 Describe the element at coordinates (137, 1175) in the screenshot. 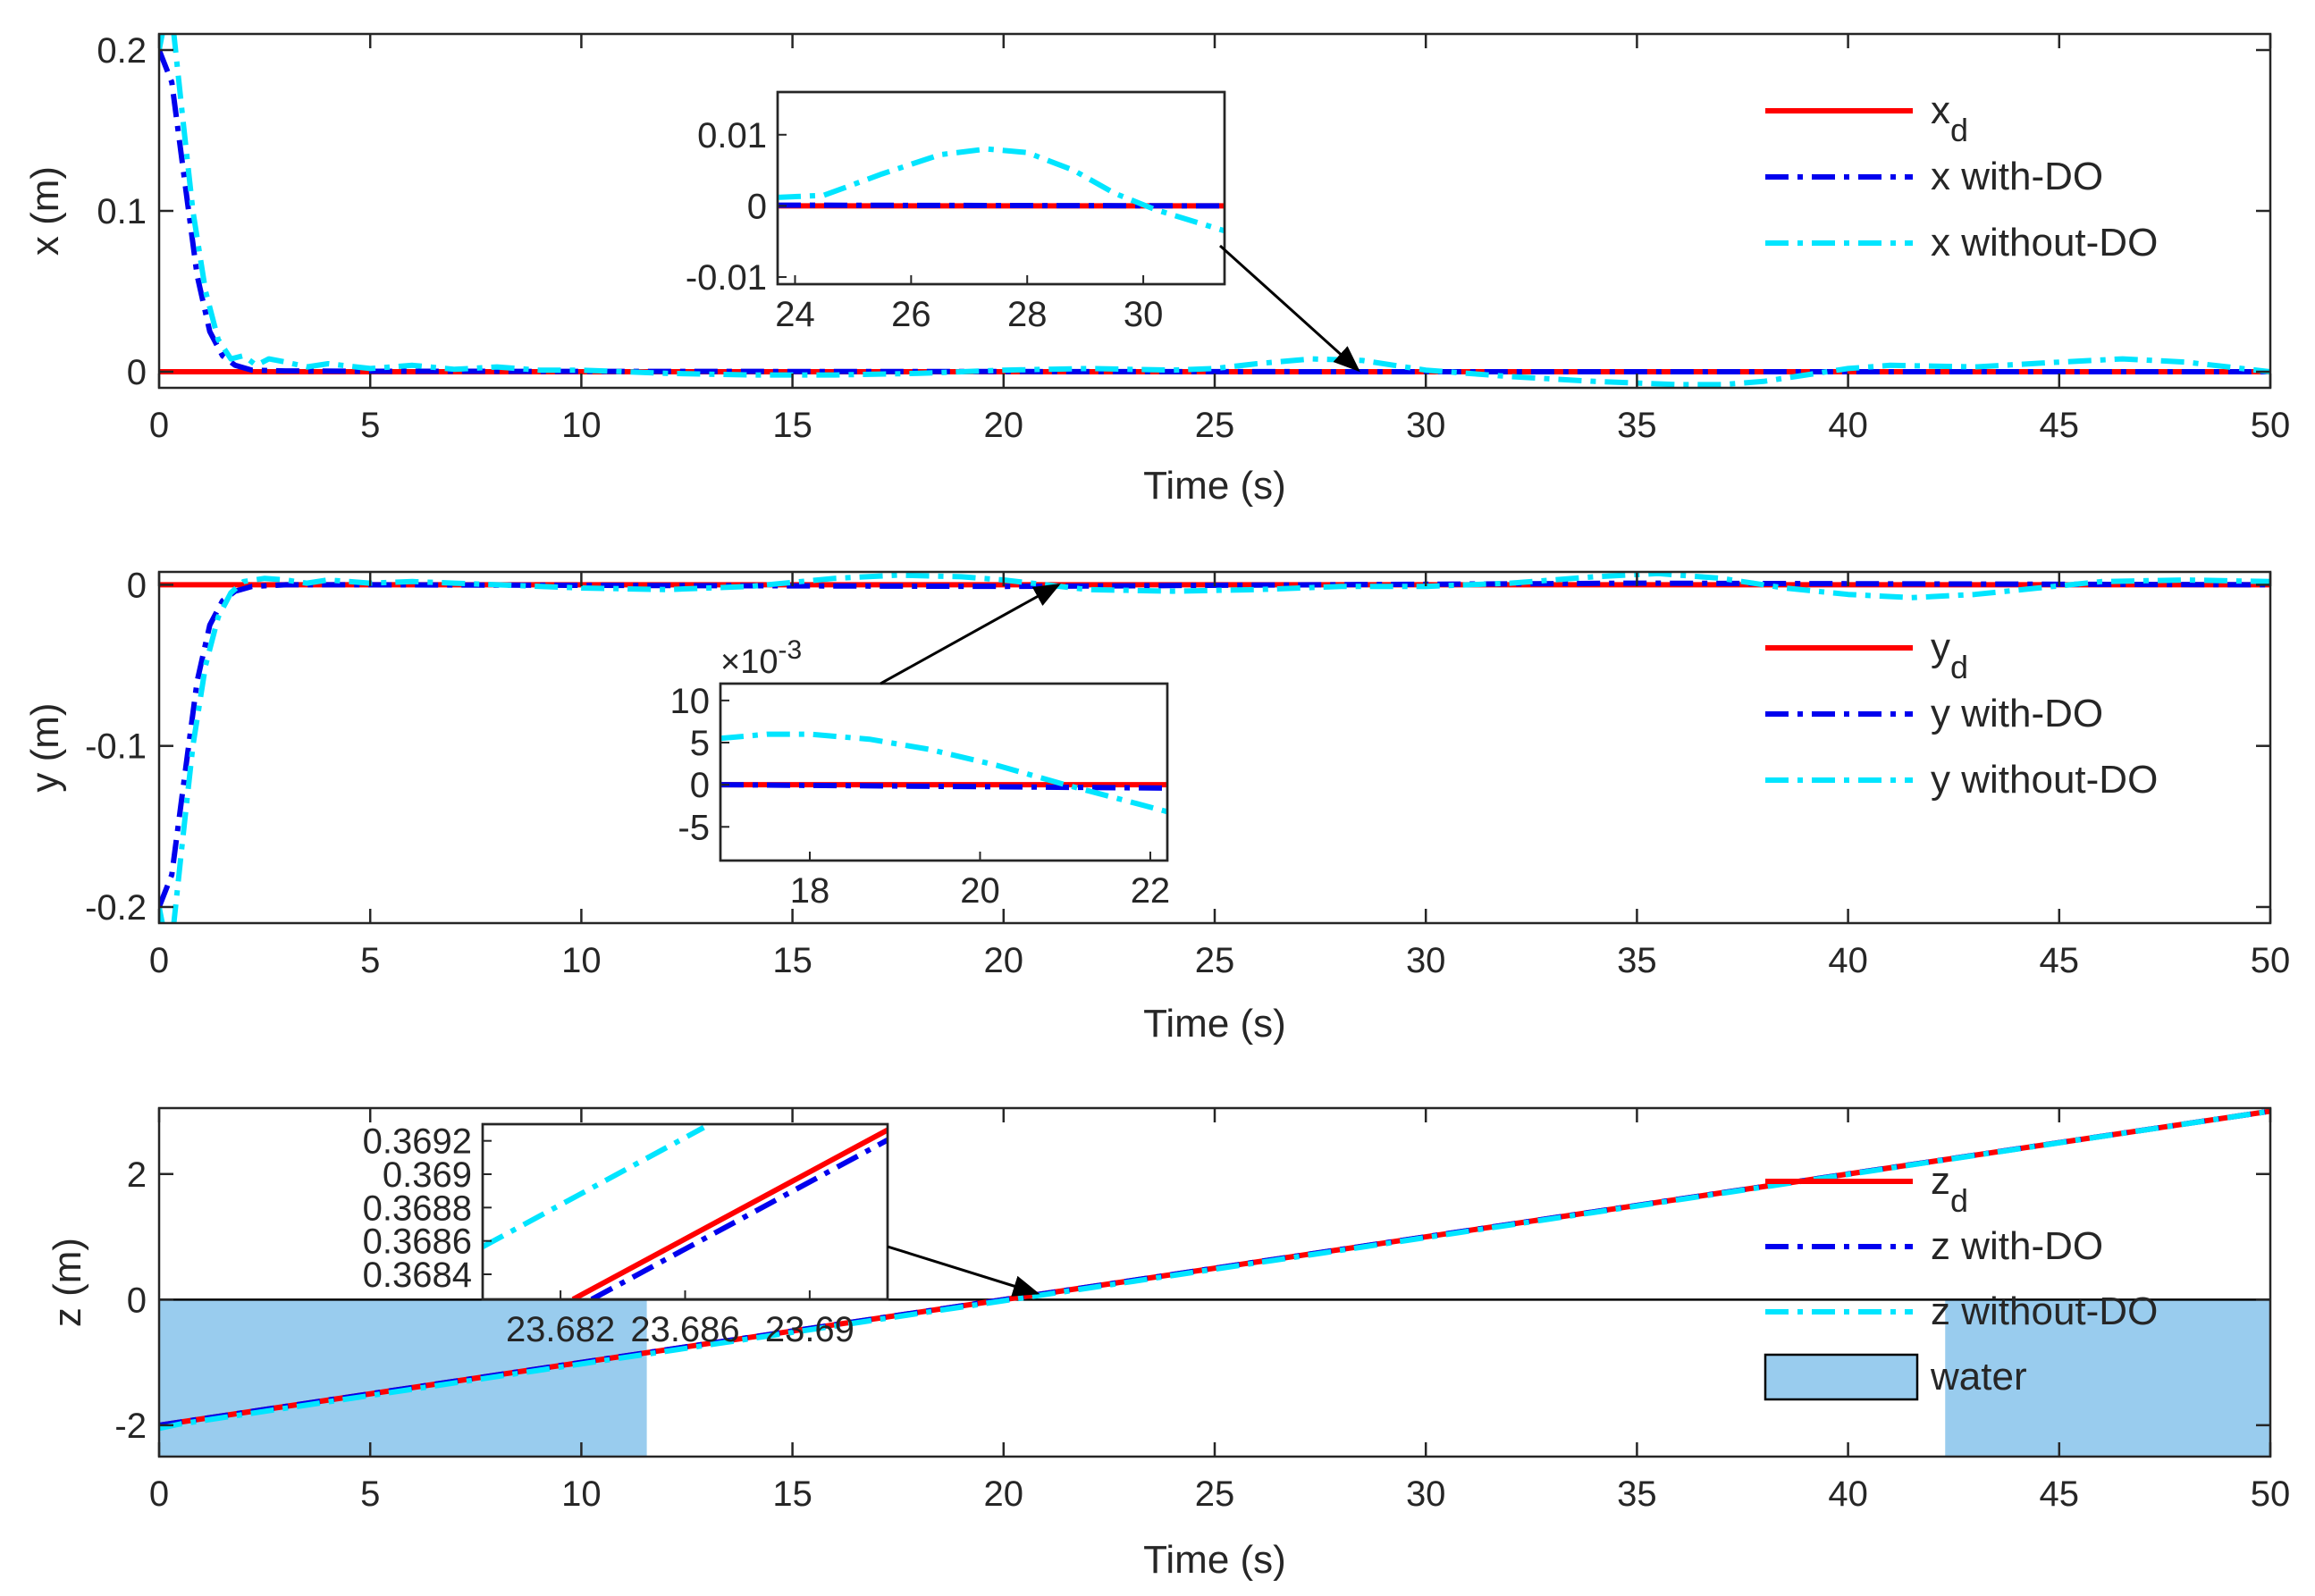

I see `y-tick-label: 2` at that location.